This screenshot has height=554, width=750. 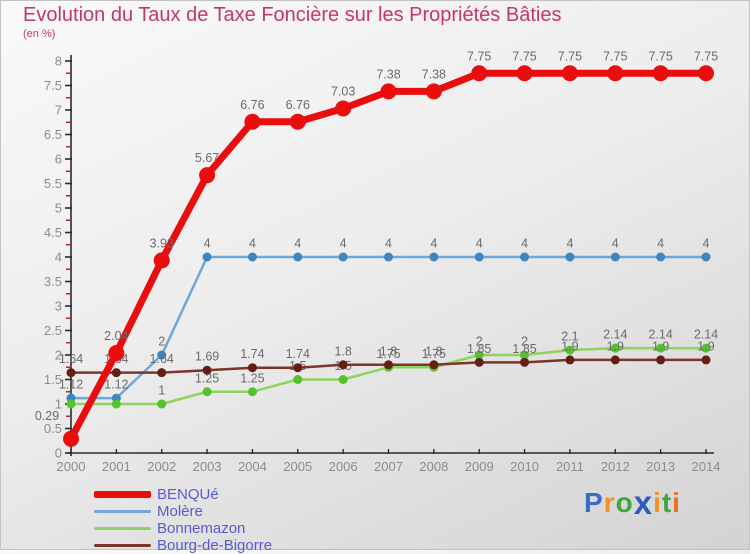 I want to click on proxiti-logo: Proxiti, so click(x=632, y=503).